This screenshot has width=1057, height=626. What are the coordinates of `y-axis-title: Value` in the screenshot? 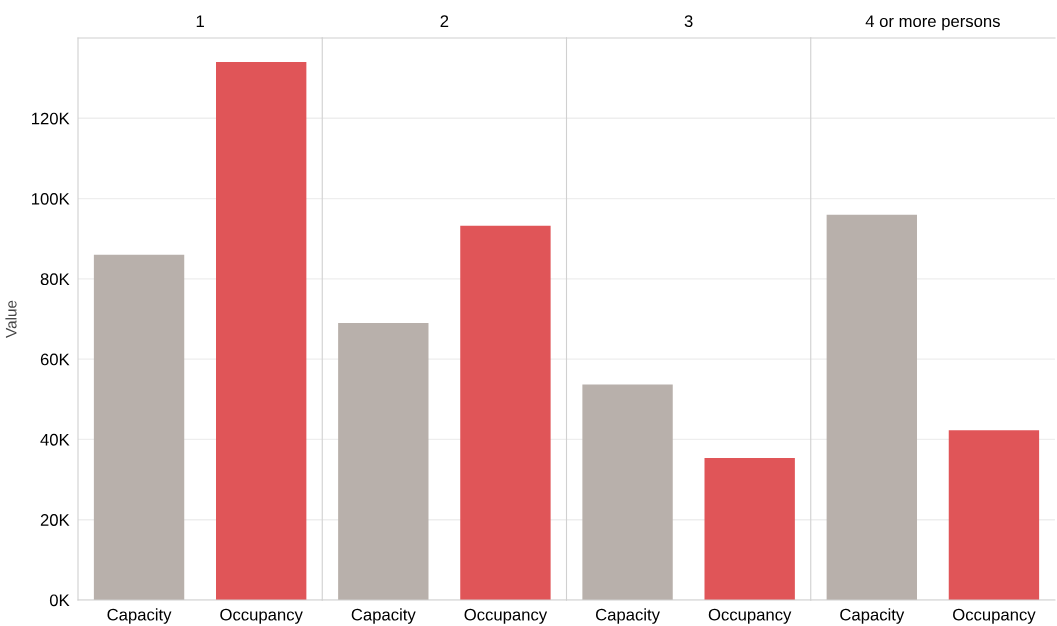 It's located at (11, 319).